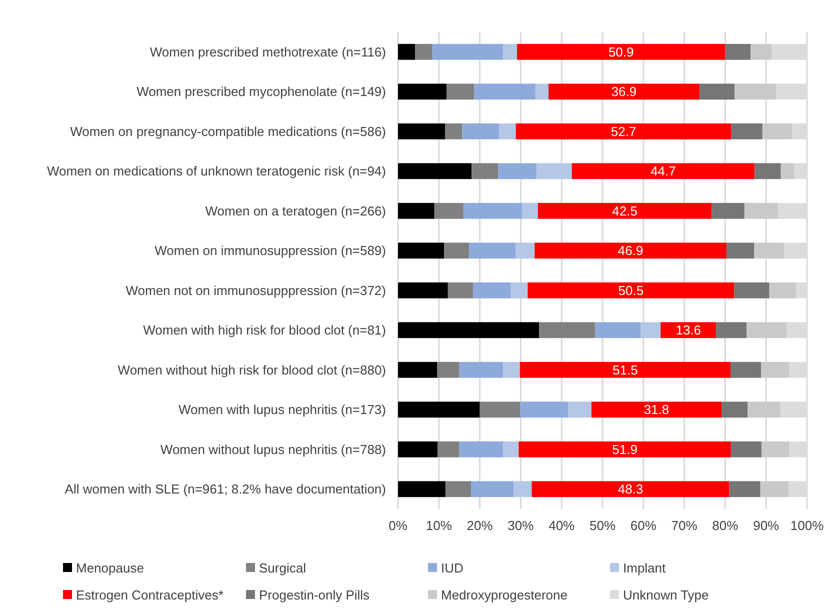  Describe the element at coordinates (270, 250) in the screenshot. I see `y-tick-label: Women on immunosuppression (n=589)` at that location.